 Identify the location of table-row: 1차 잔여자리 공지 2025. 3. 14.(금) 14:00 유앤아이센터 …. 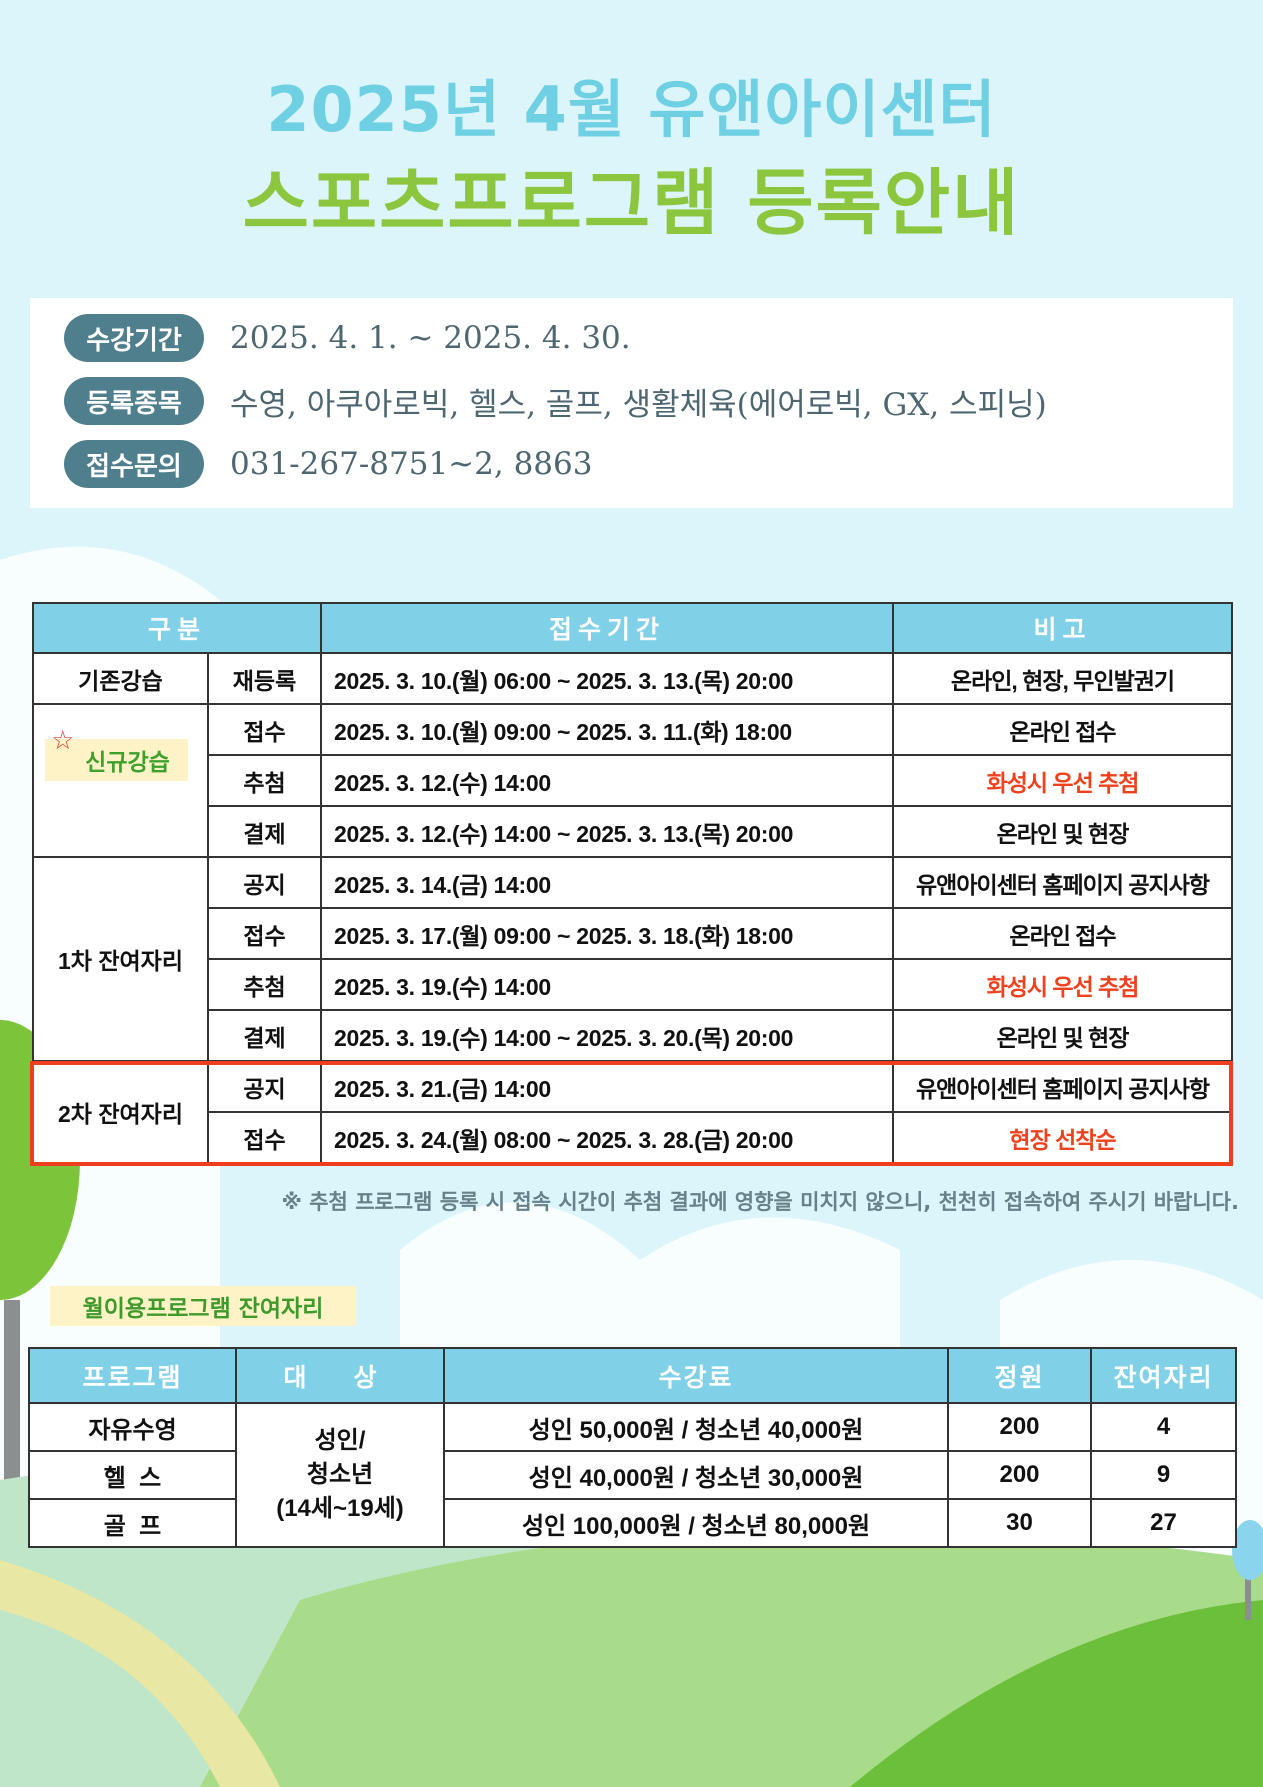
(633, 959).